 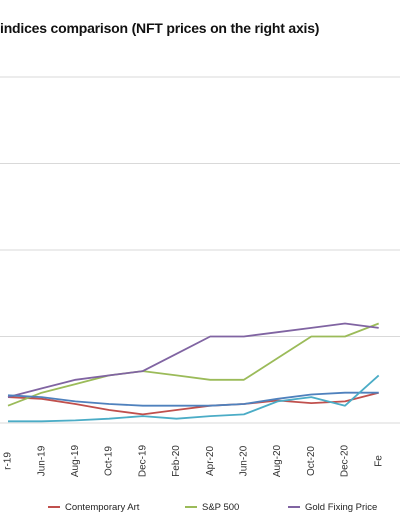 I want to click on x-tick-label: Feb-20, so click(x=176, y=461).